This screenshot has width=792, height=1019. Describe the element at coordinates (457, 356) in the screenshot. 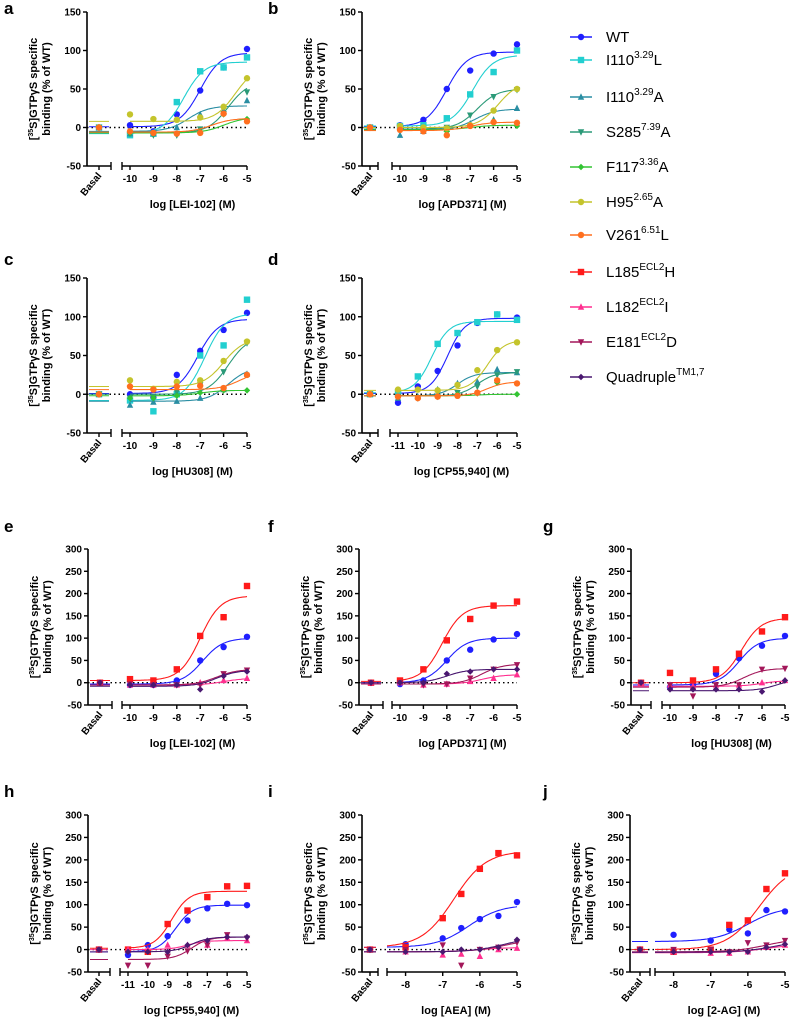

I see `fit-curve-I110L` at that location.